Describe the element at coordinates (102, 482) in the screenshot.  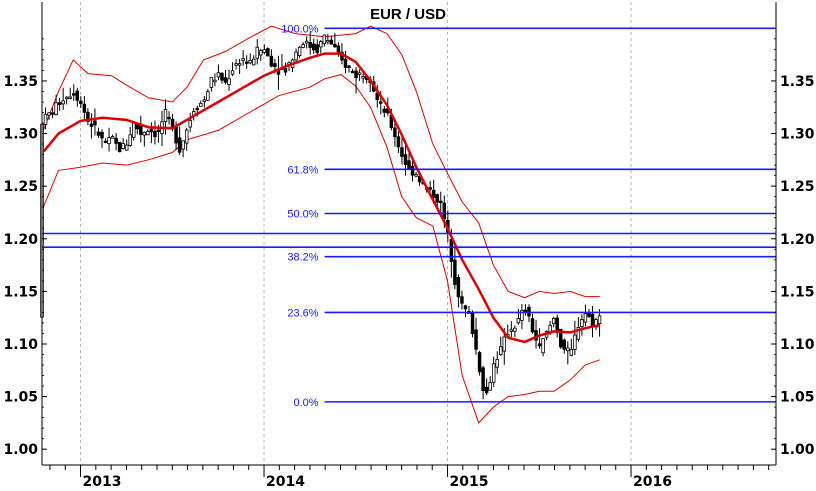
I see `x-tick-label: 2013` at that location.